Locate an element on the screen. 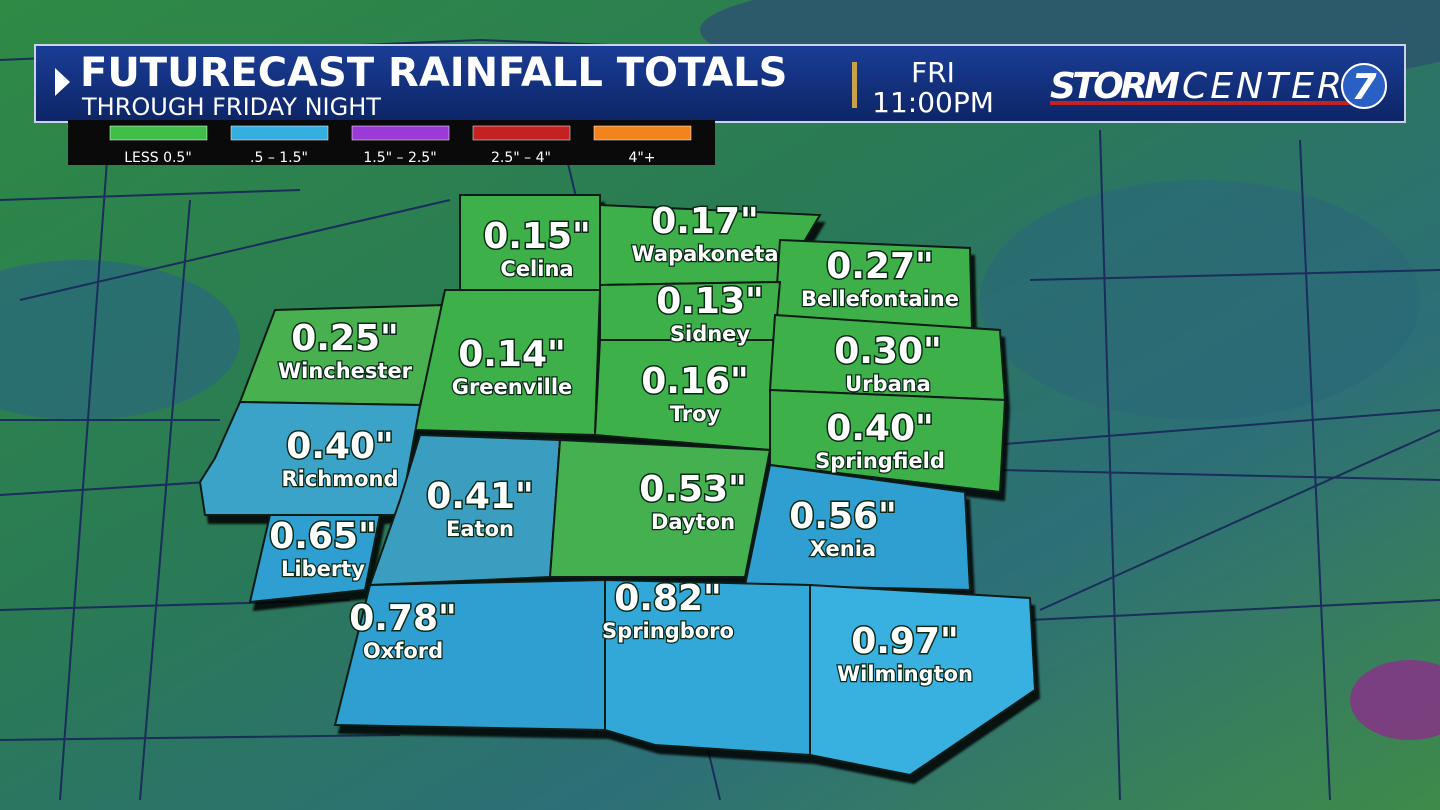 The height and width of the screenshot is (810, 1440). rain-amount: 0.25" is located at coordinates (345, 338).